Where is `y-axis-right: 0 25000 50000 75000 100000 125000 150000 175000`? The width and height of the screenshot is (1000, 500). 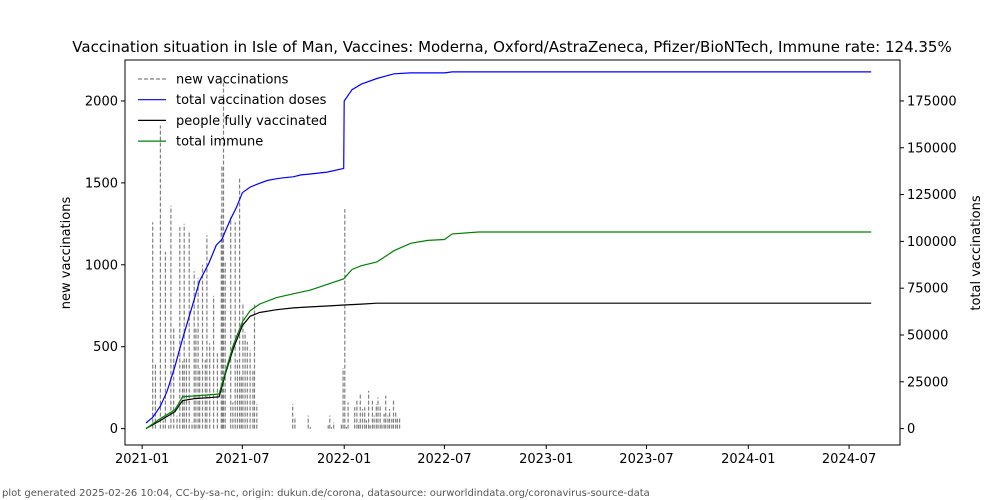 y-axis-right: 0 25000 50000 75000 100000 125000 150000 175000 is located at coordinates (928, 265).